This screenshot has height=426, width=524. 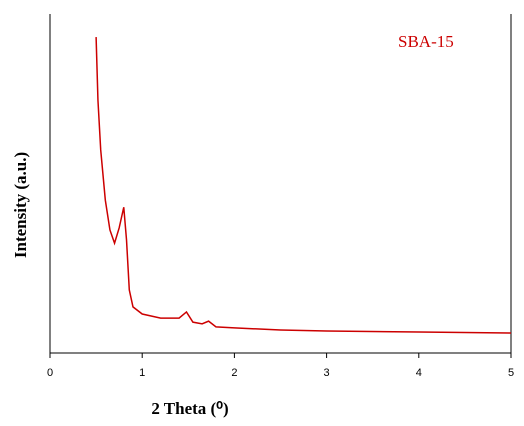 I want to click on x-tick-label: 1, so click(x=142, y=373).